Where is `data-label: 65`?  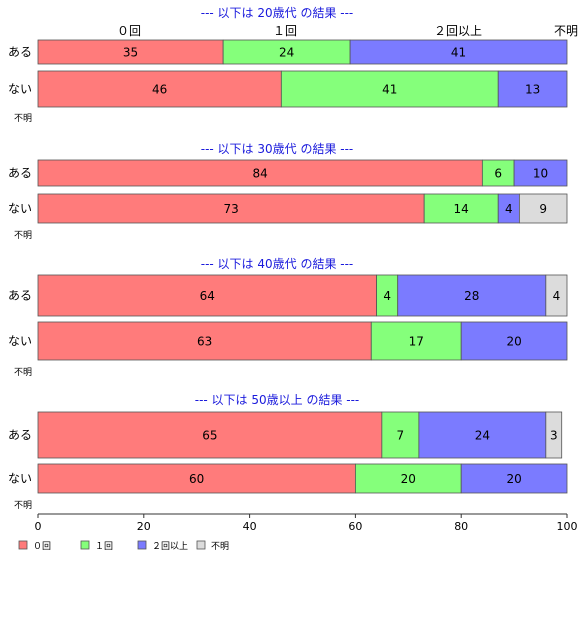 data-label: 65 is located at coordinates (209, 436).